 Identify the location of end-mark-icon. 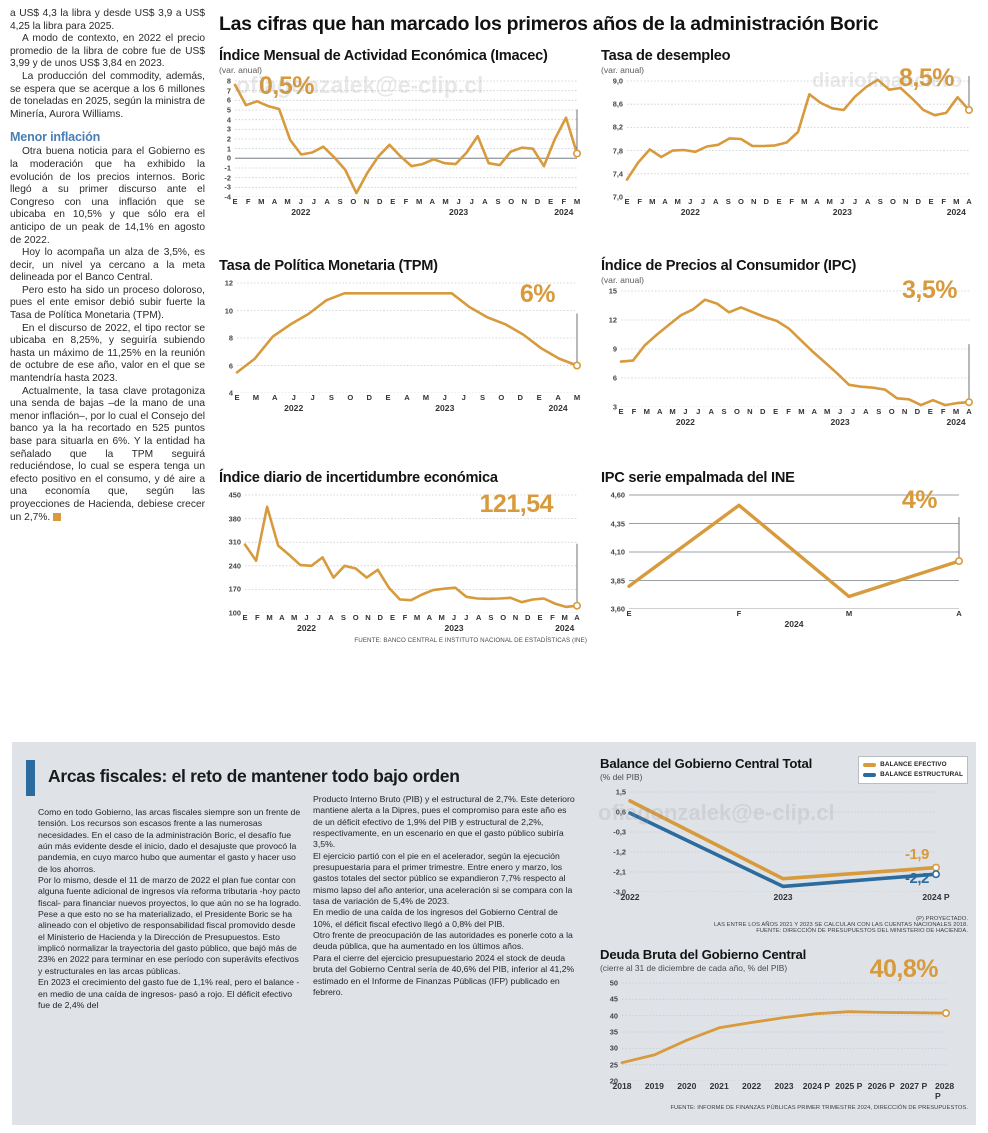
(57, 516).